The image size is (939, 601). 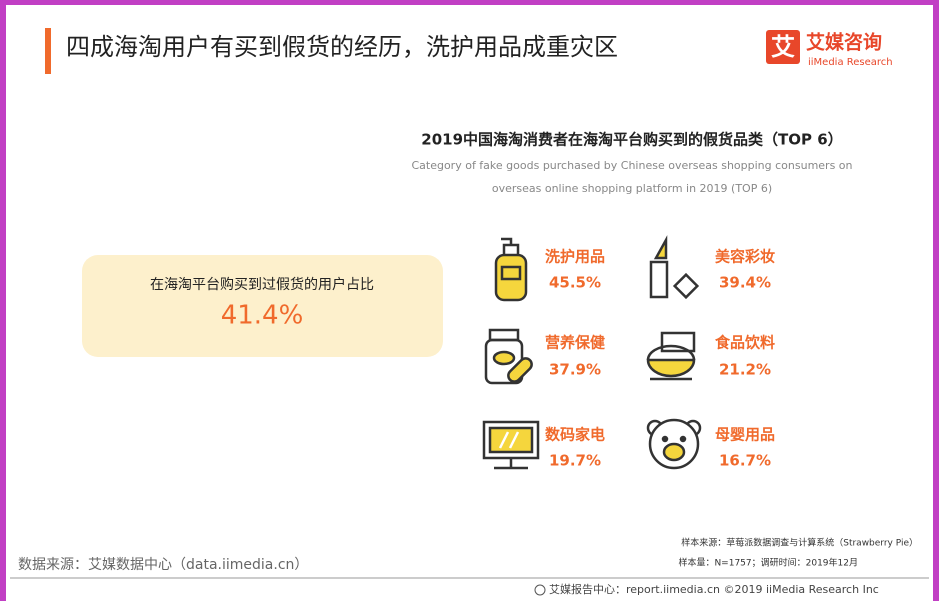 What do you see at coordinates (631, 140) in the screenshot?
I see `chart-title: 2019中国海淘消费者在海淘平台购买到的假货品类（TOP 6）` at bounding box center [631, 140].